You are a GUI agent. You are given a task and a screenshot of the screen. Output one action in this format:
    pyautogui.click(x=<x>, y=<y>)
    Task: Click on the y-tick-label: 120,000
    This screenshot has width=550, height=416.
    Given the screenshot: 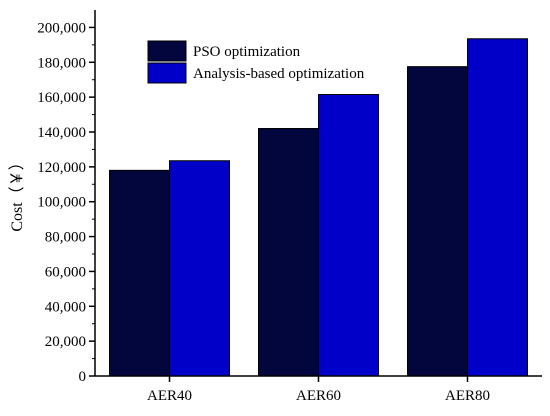 What is the action you would take?
    pyautogui.click(x=61, y=168)
    